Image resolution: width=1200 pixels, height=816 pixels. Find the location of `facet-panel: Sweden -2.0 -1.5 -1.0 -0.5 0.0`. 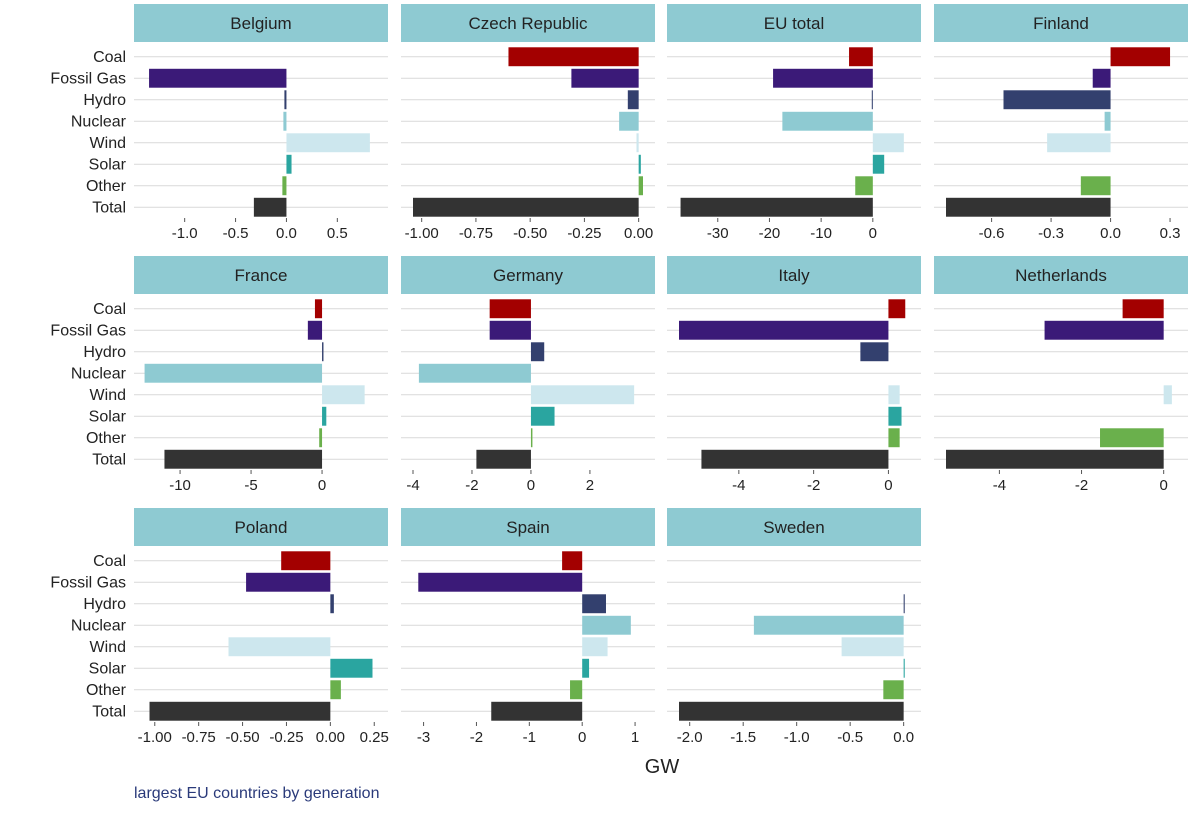

facet-panel: Sweden -2.0 -1.5 -1.0 -0.5 0.0 is located at coordinates (794, 627).